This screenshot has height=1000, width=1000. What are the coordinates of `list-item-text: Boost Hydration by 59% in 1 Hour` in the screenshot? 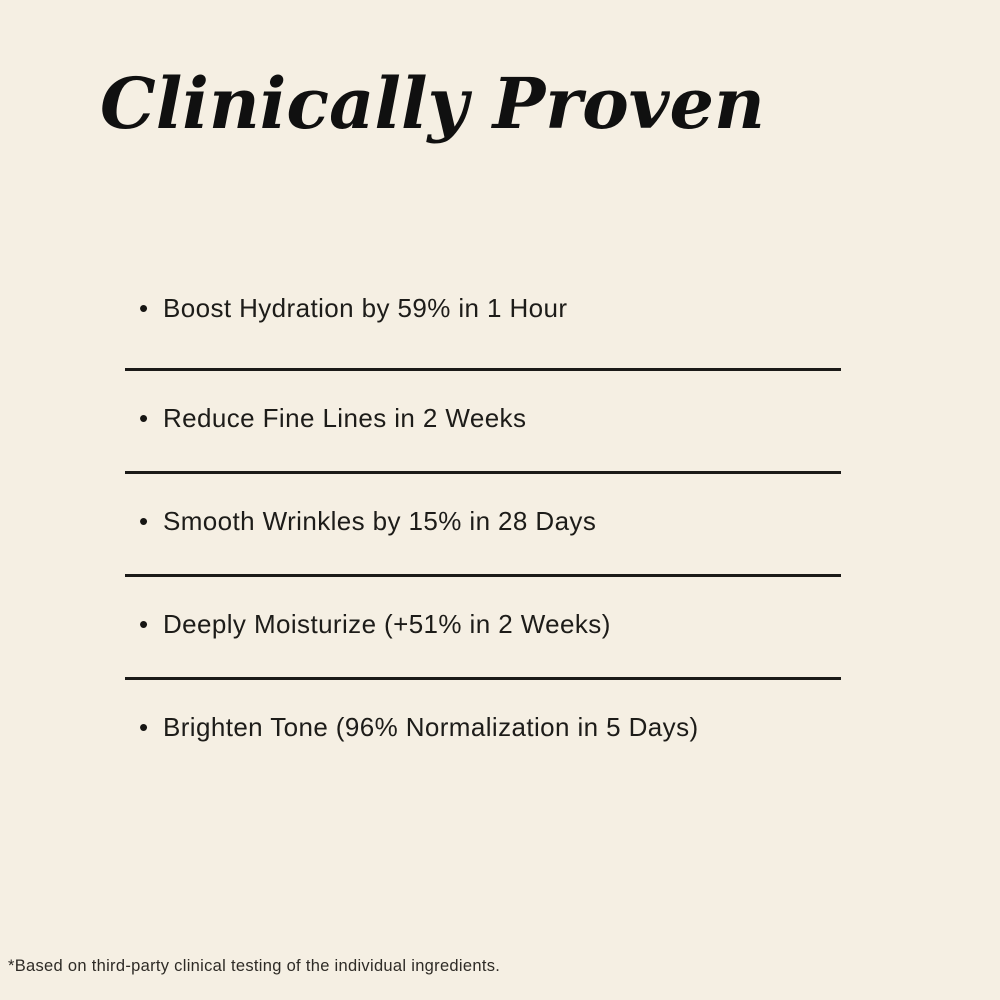 It's located at (365, 308).